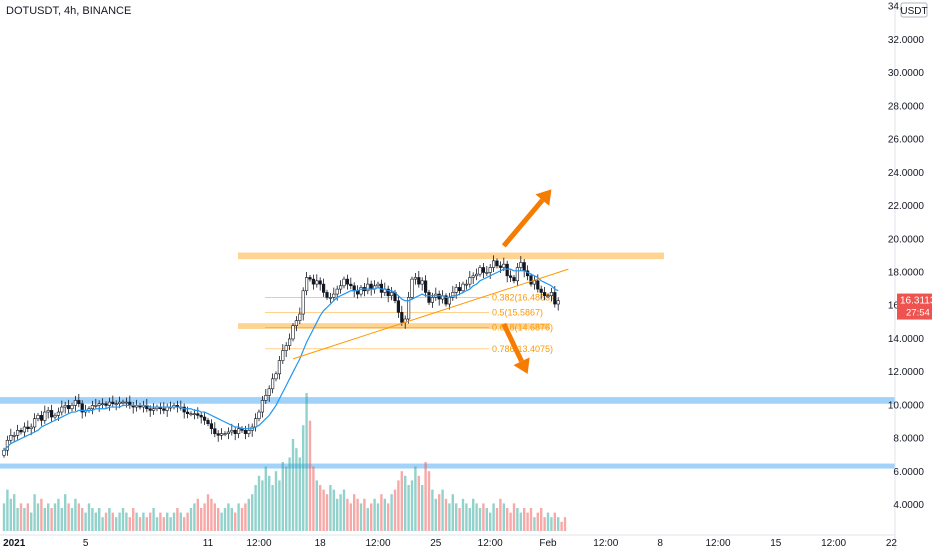 The image size is (932, 550). Describe the element at coordinates (522, 328) in the screenshot. I see `fib-level-label: 0.618(14.6876)` at that location.